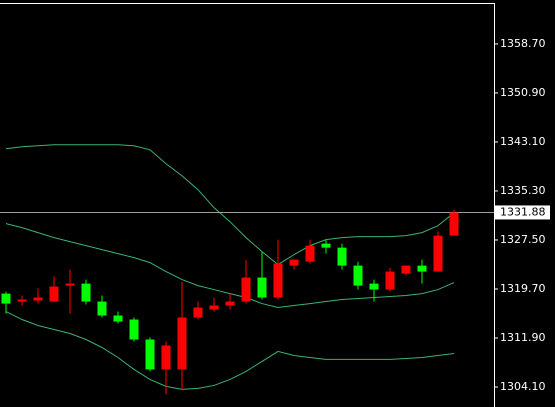  I want to click on y-tick-label: 1343.10, so click(523, 141).